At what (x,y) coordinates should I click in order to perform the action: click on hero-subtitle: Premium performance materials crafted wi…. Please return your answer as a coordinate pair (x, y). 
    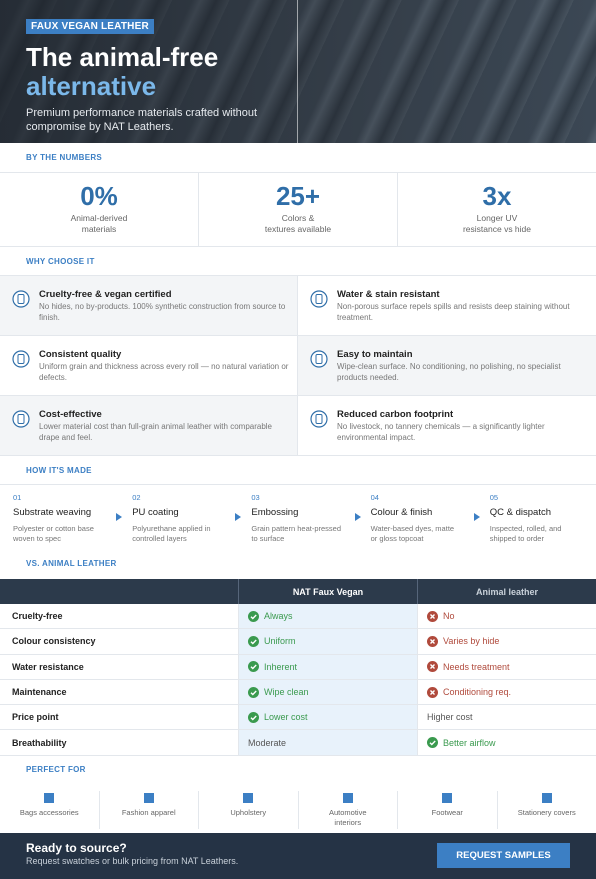
    Looking at the image, I should click on (142, 120).